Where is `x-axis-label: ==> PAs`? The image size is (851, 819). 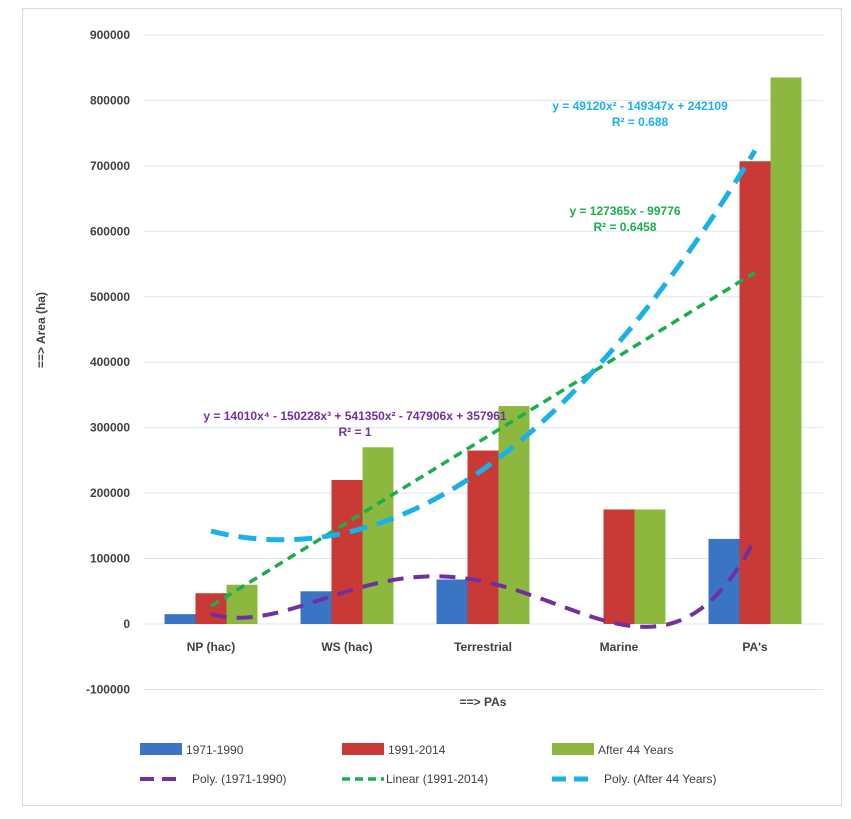 x-axis-label: ==> PAs is located at coordinates (483, 702).